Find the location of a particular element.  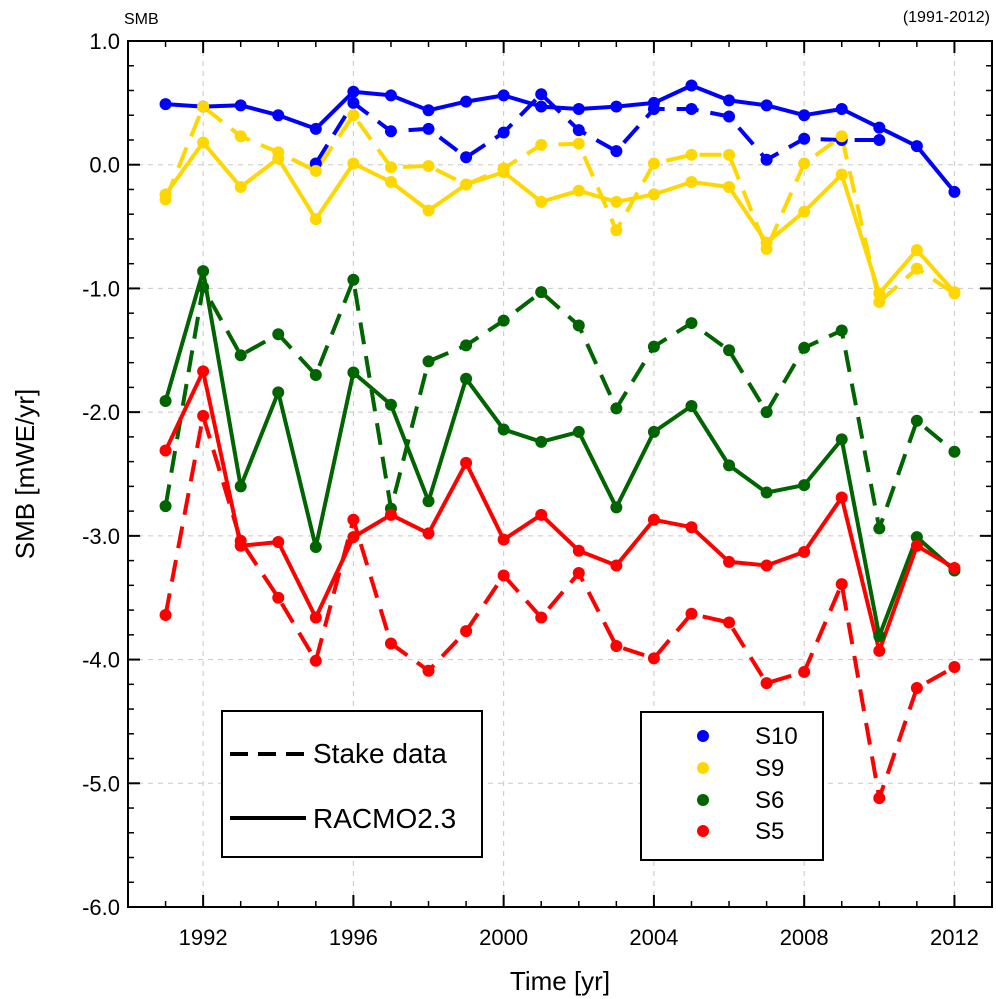

x-tick-label: 2004 is located at coordinates (653, 937).